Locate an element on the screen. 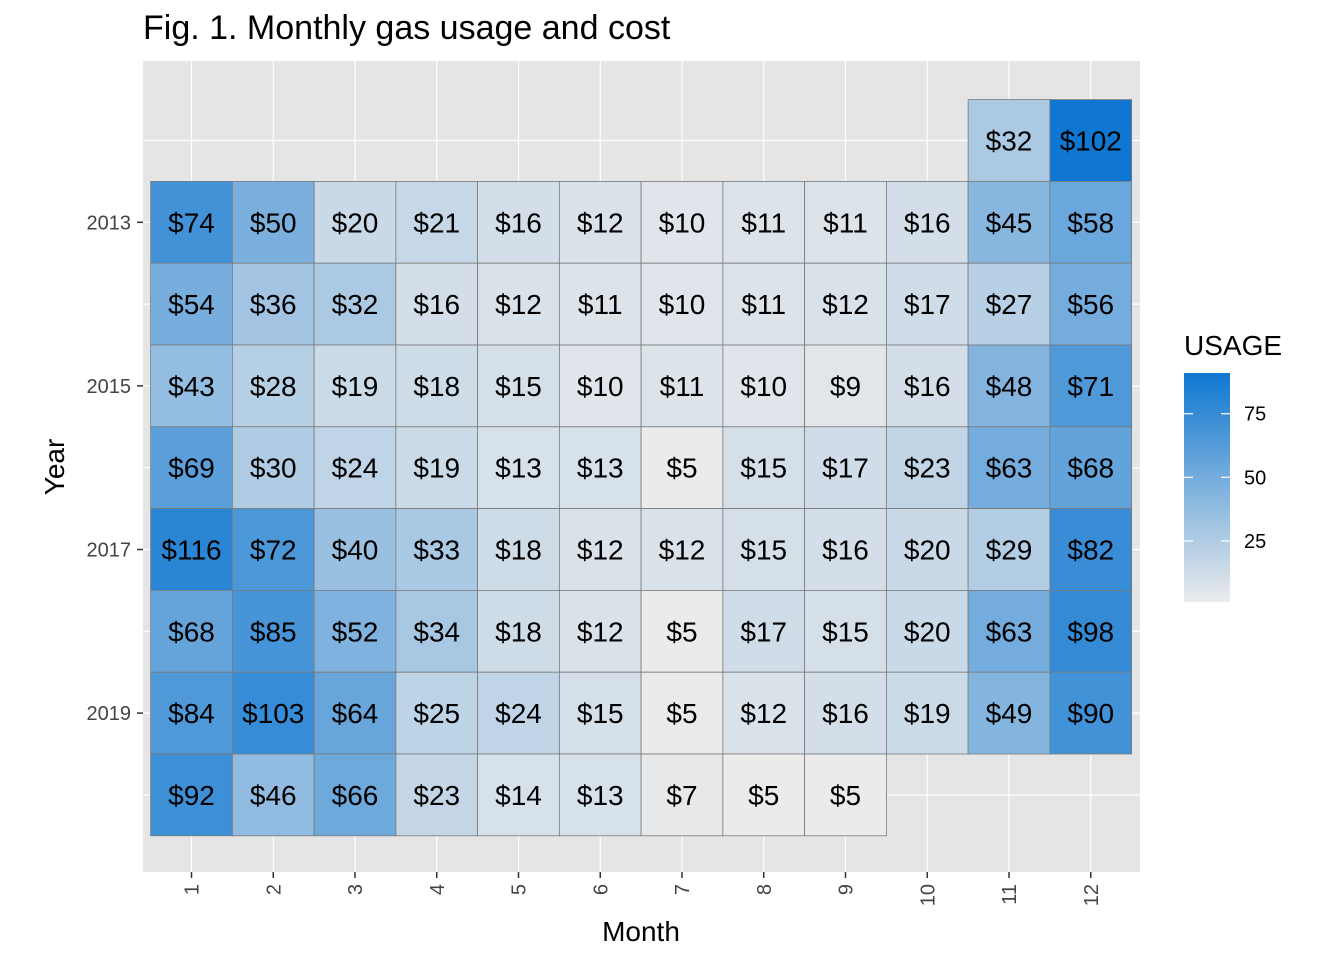 This screenshot has height=960, width=1344. tile-label: $9 is located at coordinates (845, 386).